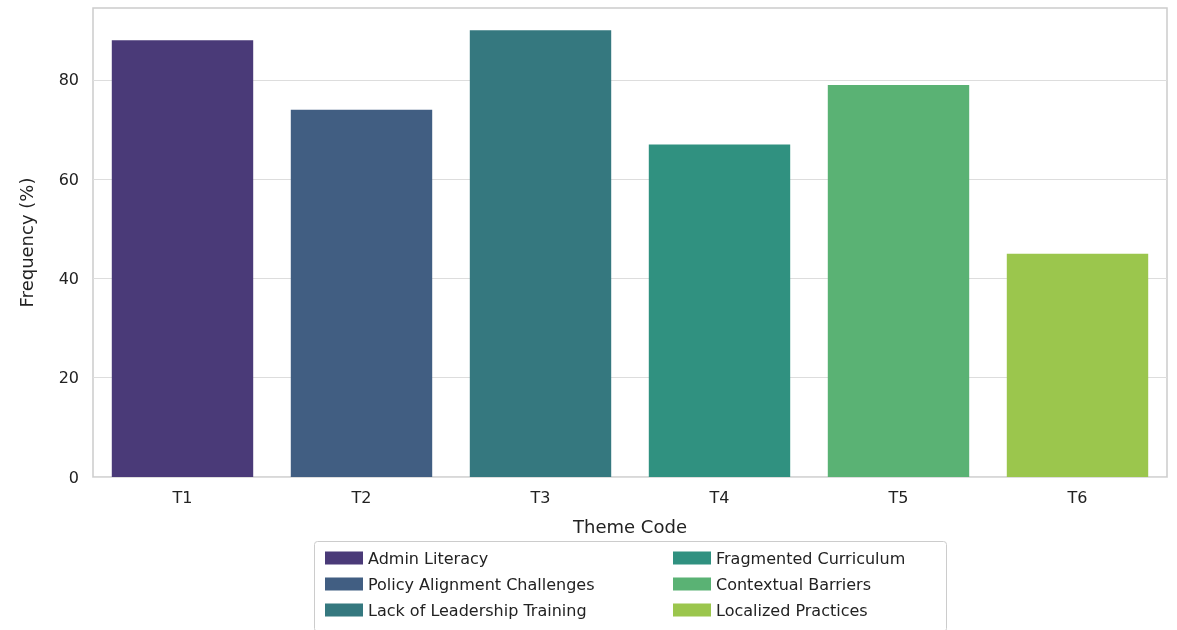 Image resolution: width=1177 pixels, height=630 pixels. I want to click on legend-label: Admin Literacy, so click(428, 558).